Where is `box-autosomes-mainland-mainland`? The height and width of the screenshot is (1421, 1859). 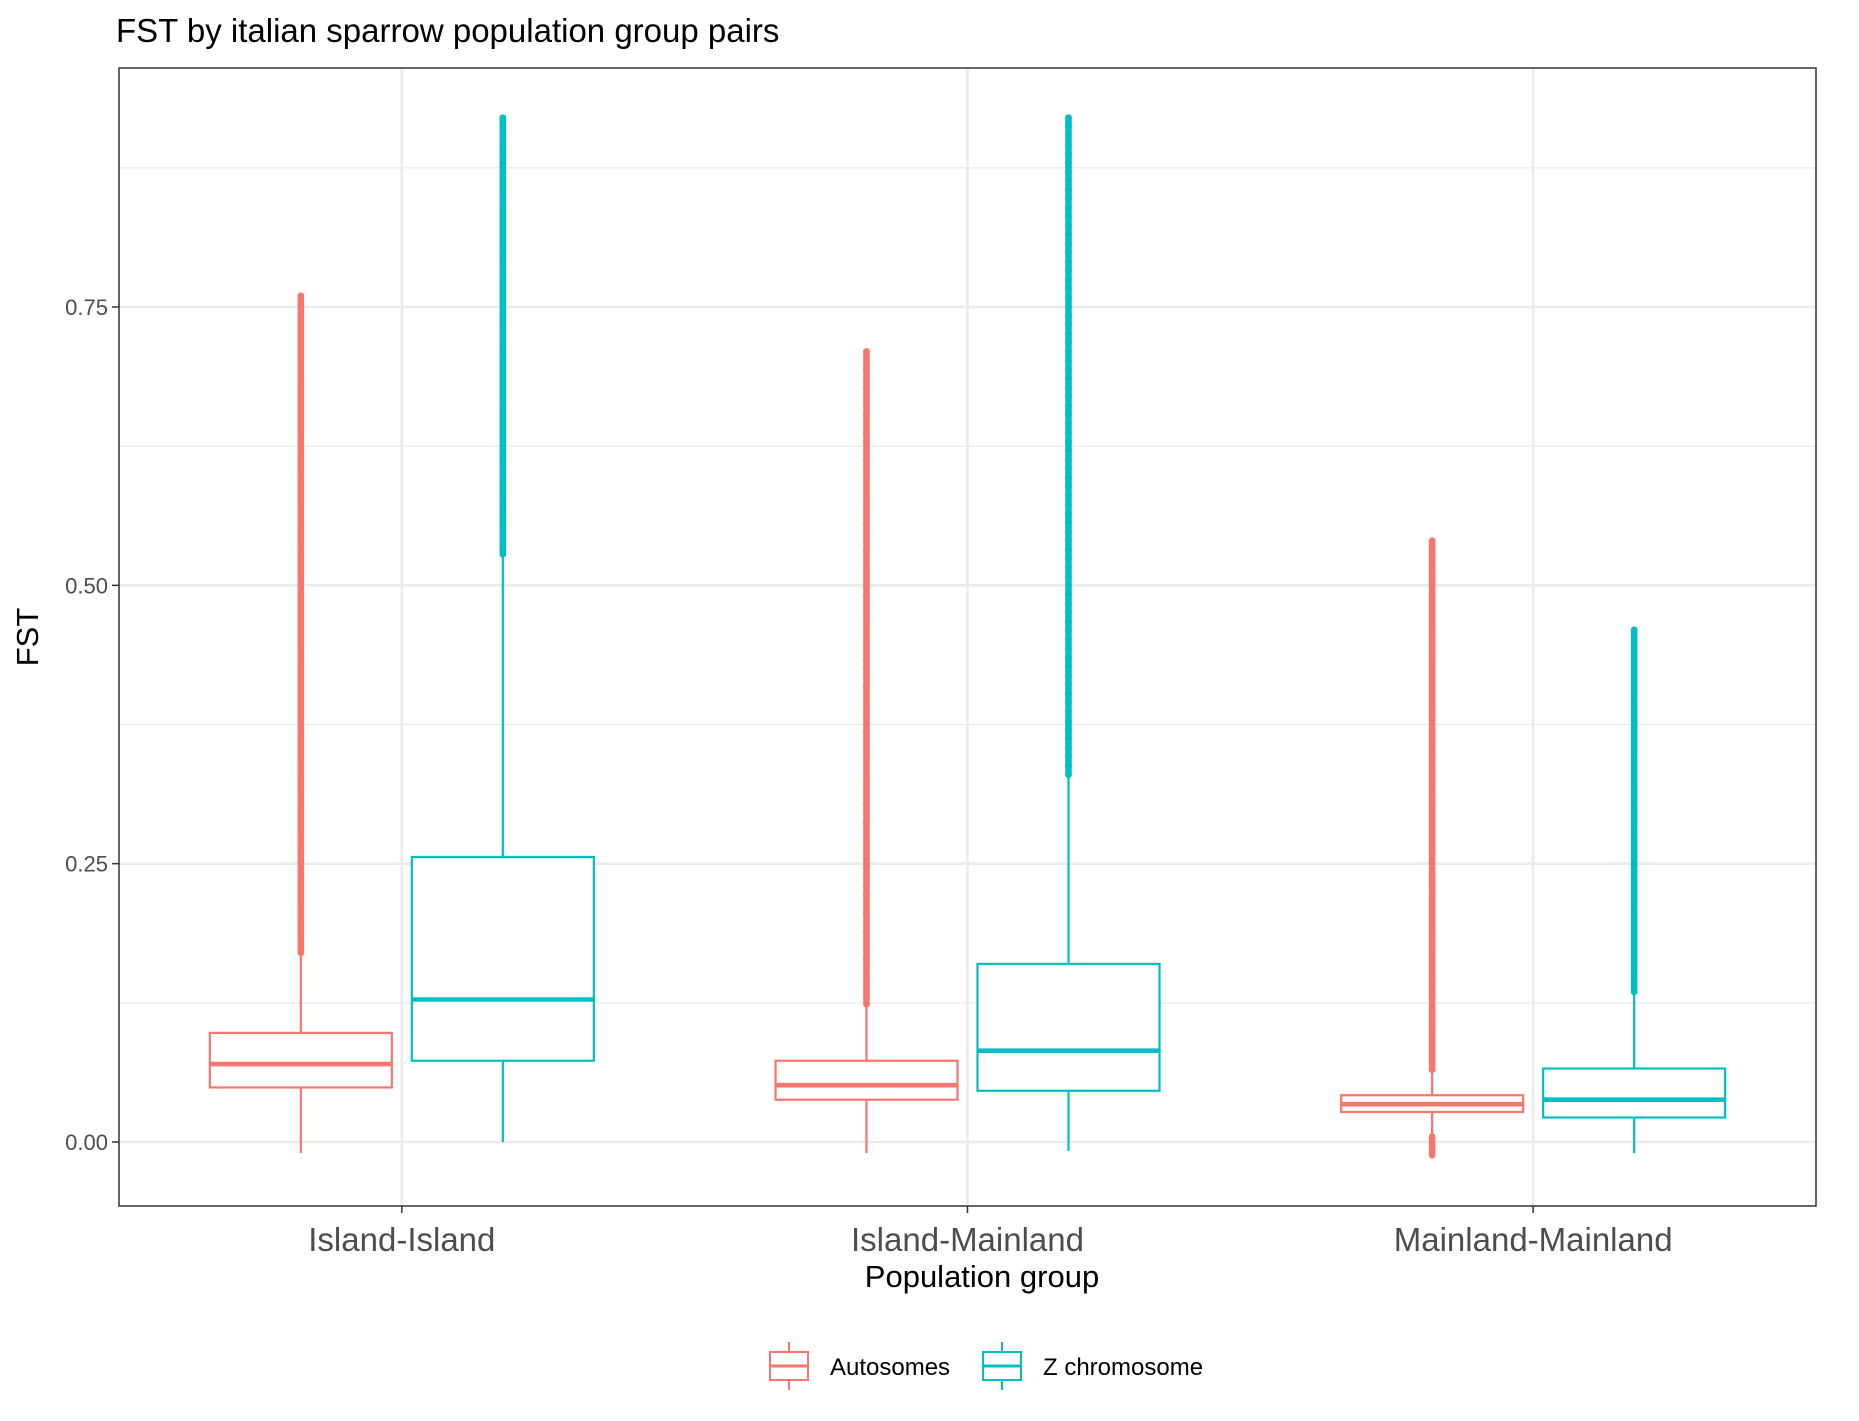 box-autosomes-mainland-mainland is located at coordinates (1432, 848).